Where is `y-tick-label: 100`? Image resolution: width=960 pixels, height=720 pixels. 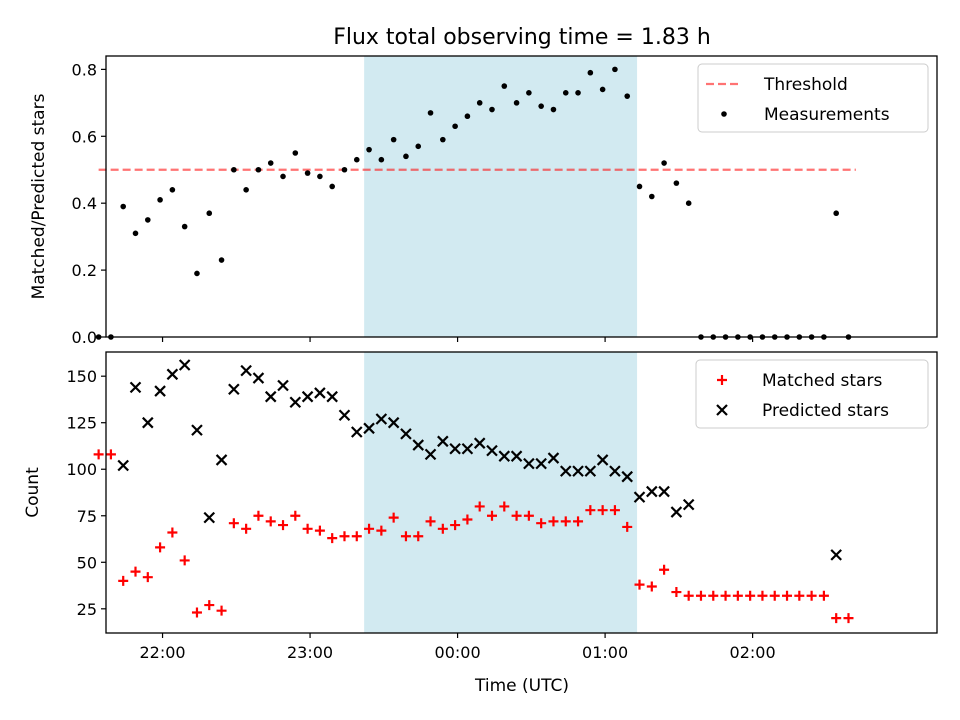
y-tick-label: 100 is located at coordinates (81, 469).